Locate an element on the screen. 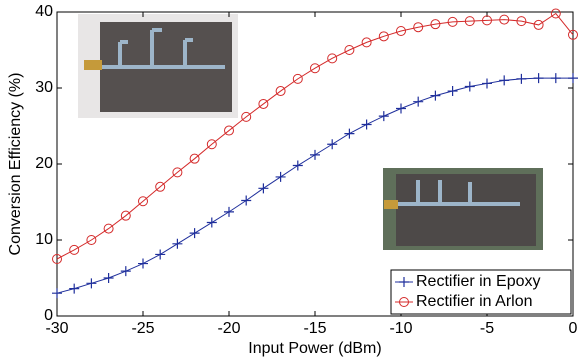 The height and width of the screenshot is (360, 578). x-tick-label: -25 is located at coordinates (142, 328).